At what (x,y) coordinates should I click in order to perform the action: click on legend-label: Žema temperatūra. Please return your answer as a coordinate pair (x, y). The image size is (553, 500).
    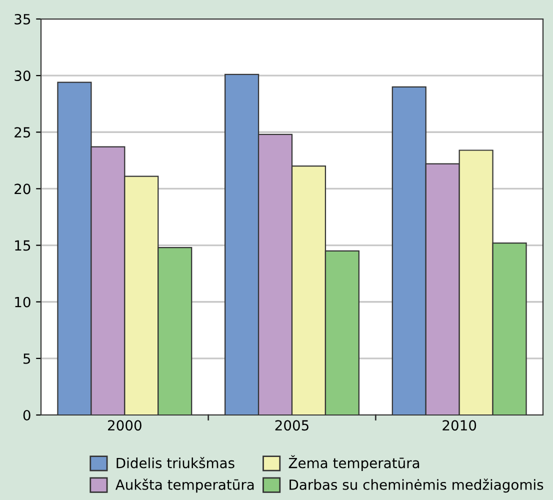
    Looking at the image, I should click on (354, 463).